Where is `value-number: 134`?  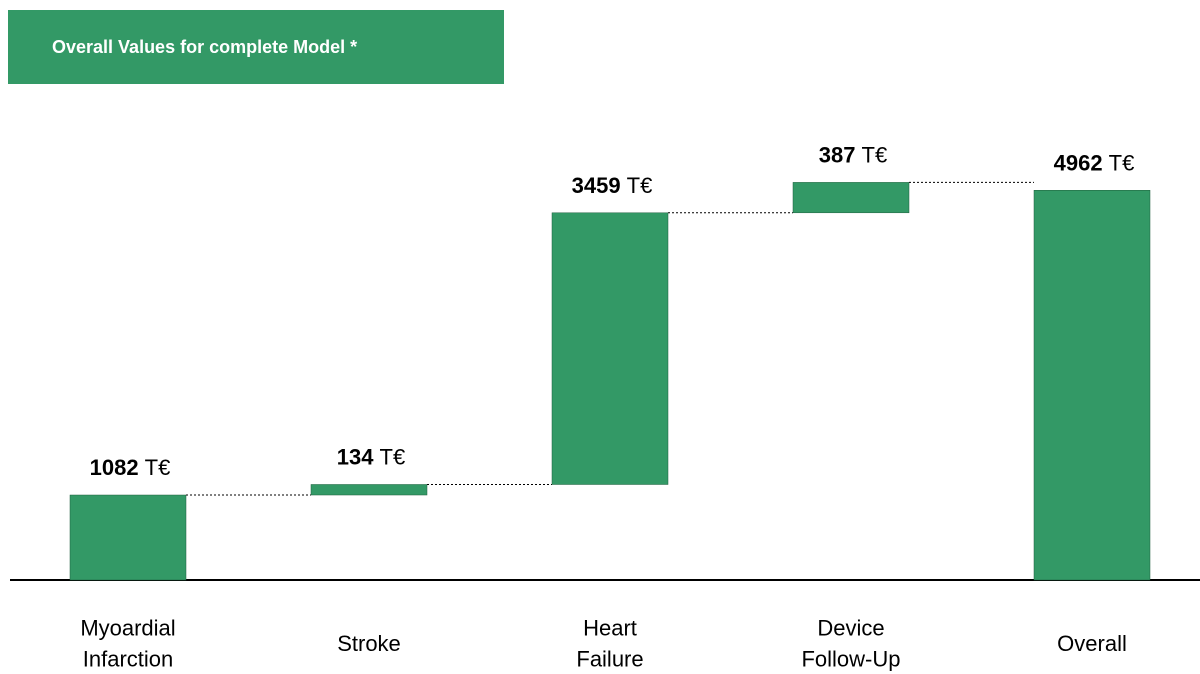
value-number: 134 is located at coordinates (355, 456).